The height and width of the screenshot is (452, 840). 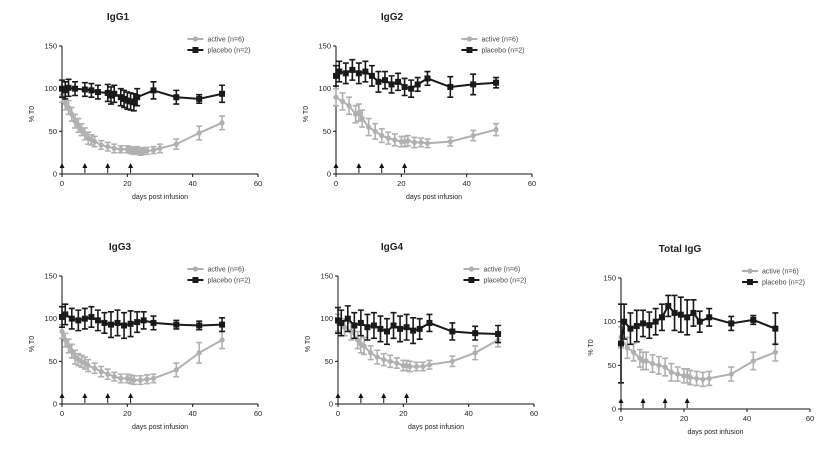 I want to click on y-tick-label: 150, so click(x=324, y=46).